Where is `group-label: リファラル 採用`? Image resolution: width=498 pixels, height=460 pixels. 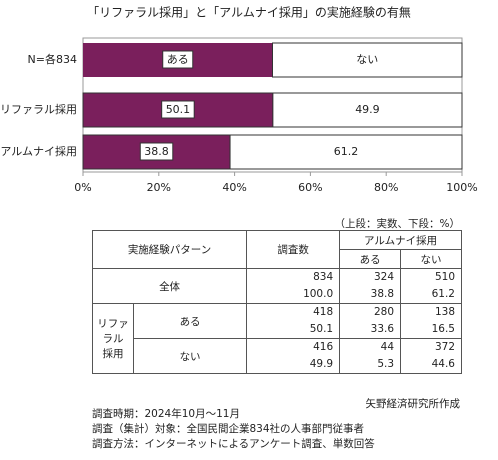 group-label: リファラル 採用 is located at coordinates (113, 338).